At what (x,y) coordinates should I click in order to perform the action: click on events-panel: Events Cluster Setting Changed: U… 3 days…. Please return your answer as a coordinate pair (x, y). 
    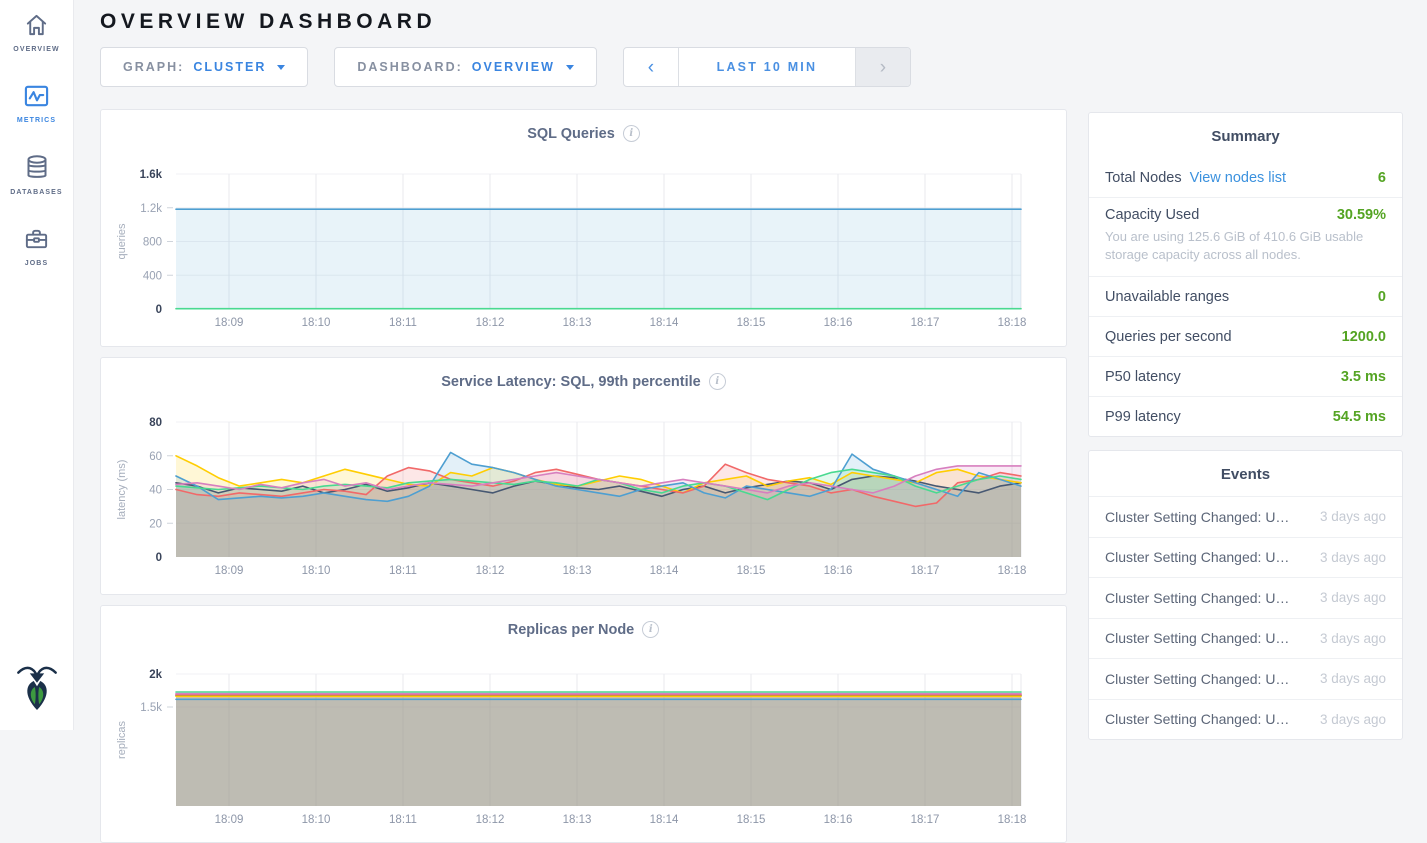
    Looking at the image, I should click on (1245, 595).